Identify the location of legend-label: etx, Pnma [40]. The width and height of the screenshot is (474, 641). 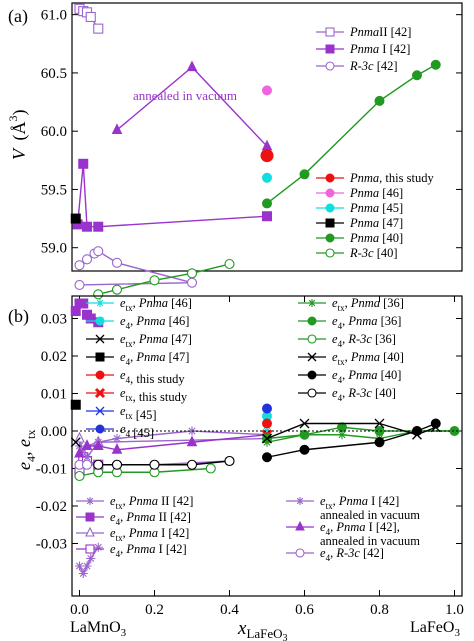
(368, 358).